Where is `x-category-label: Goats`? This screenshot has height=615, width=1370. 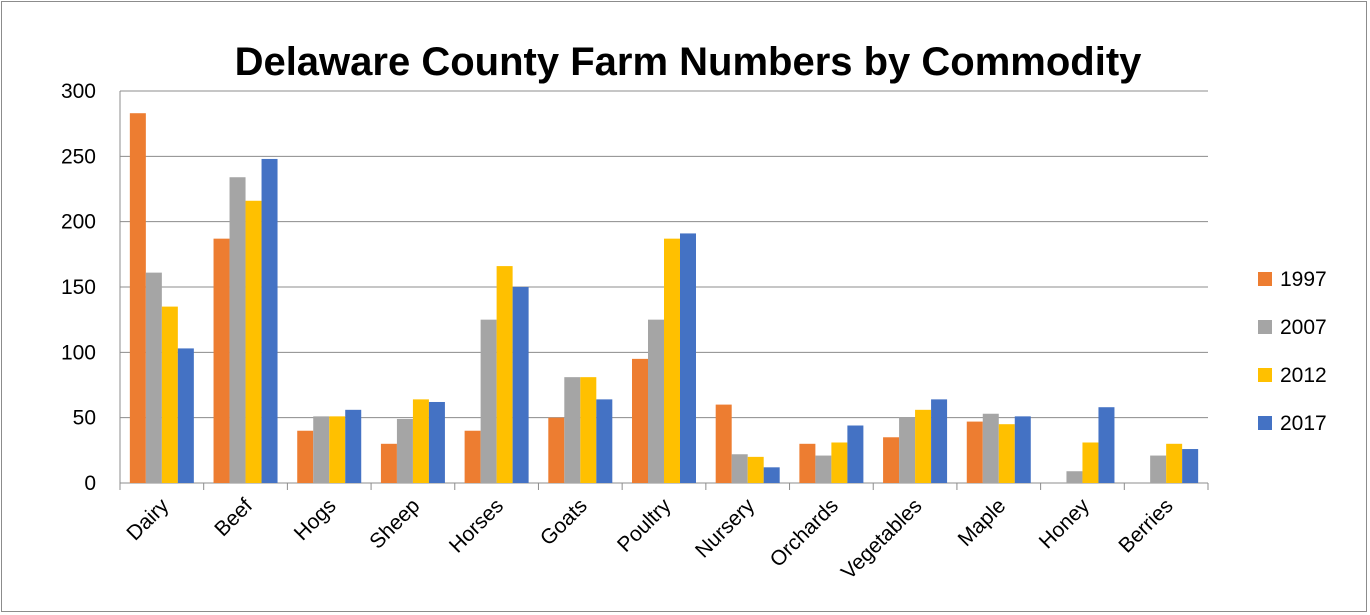 x-category-label: Goats is located at coordinates (564, 522).